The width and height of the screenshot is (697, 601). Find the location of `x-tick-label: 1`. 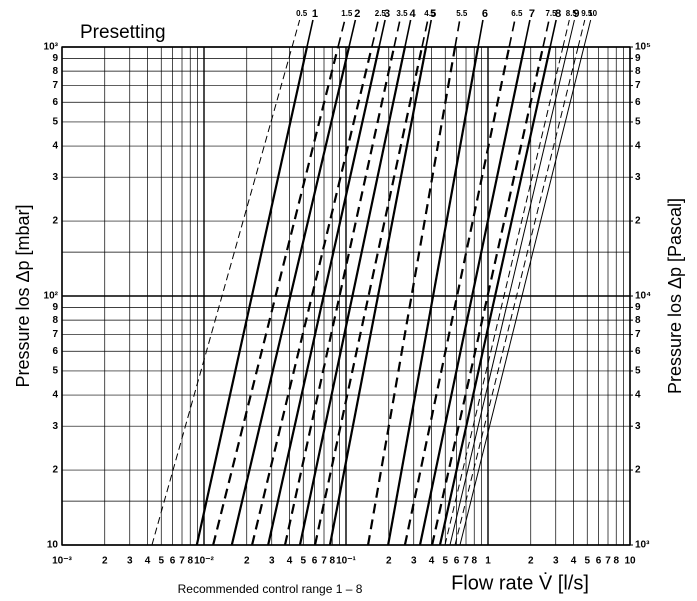

x-tick-label: 1 is located at coordinates (488, 561).